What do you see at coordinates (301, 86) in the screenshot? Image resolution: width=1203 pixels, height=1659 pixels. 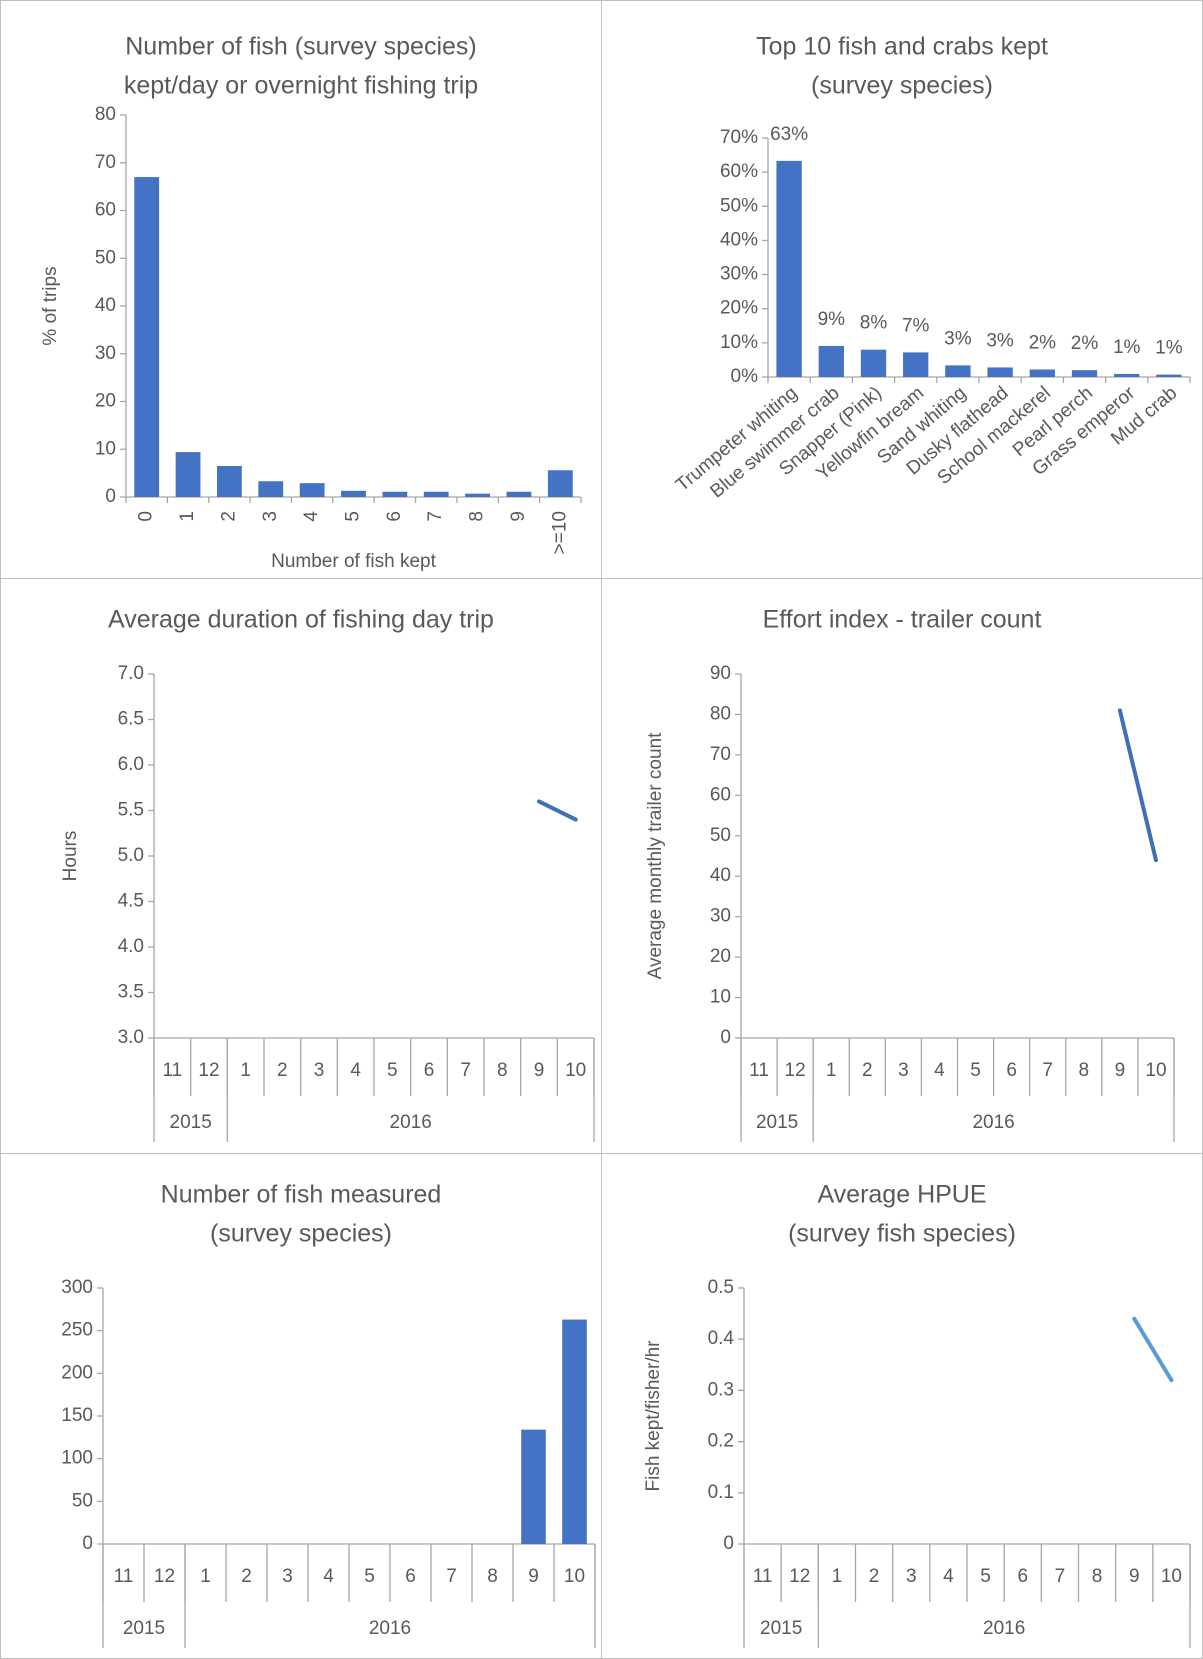 I see `chart-title: kept/day or overnight fishing trip` at bounding box center [301, 86].